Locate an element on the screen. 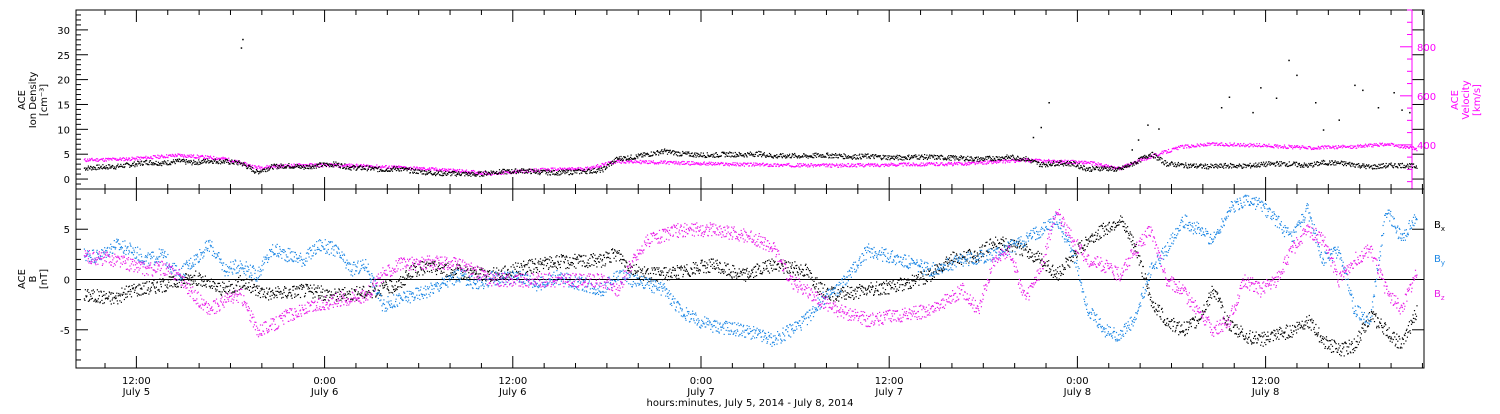 This screenshot has width=1500, height=414. velocity-y-tick-label: 800 is located at coordinates (1426, 48).